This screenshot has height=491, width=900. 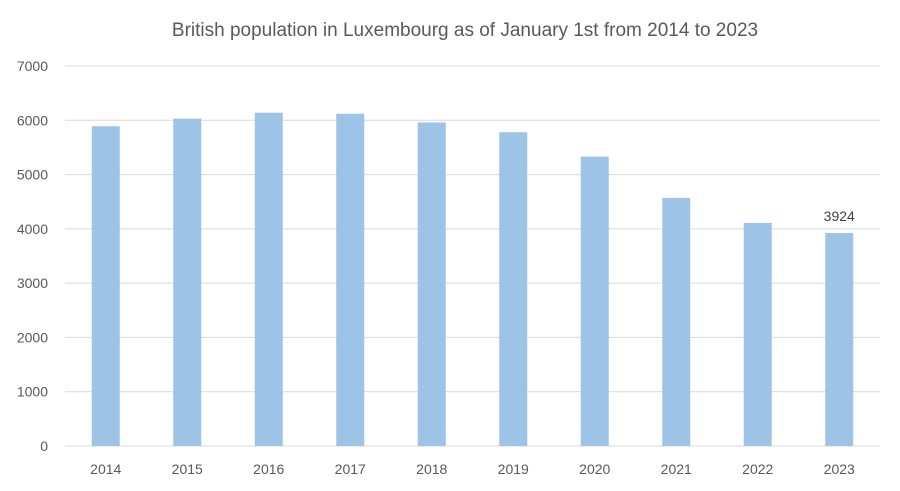 I want to click on y-tick-label: 1000, so click(x=32, y=392).